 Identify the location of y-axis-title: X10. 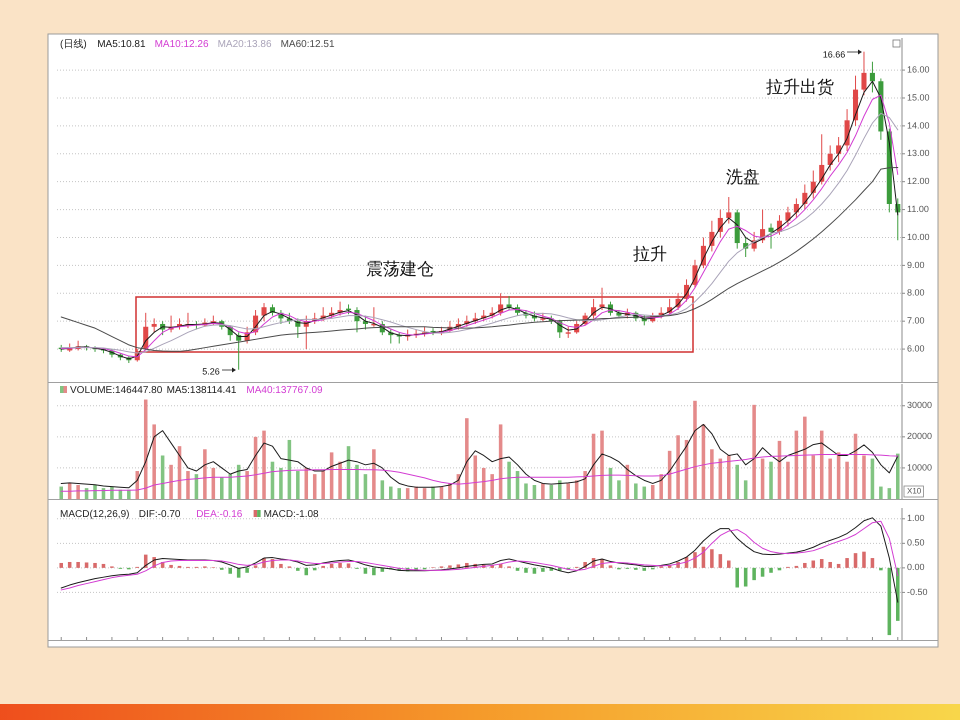
(914, 491).